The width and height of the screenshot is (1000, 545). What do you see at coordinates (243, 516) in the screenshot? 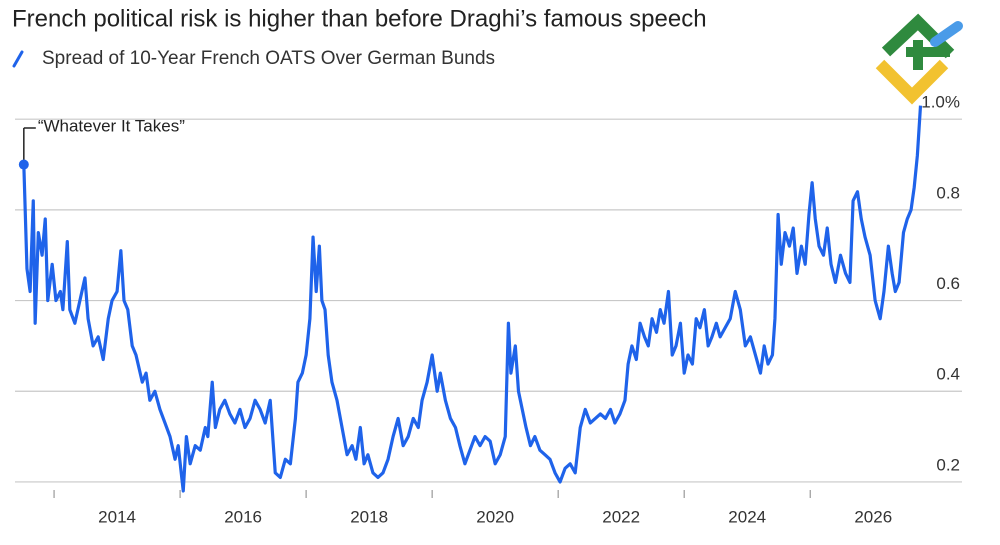
I see `x-tick-label: 2016` at bounding box center [243, 516].